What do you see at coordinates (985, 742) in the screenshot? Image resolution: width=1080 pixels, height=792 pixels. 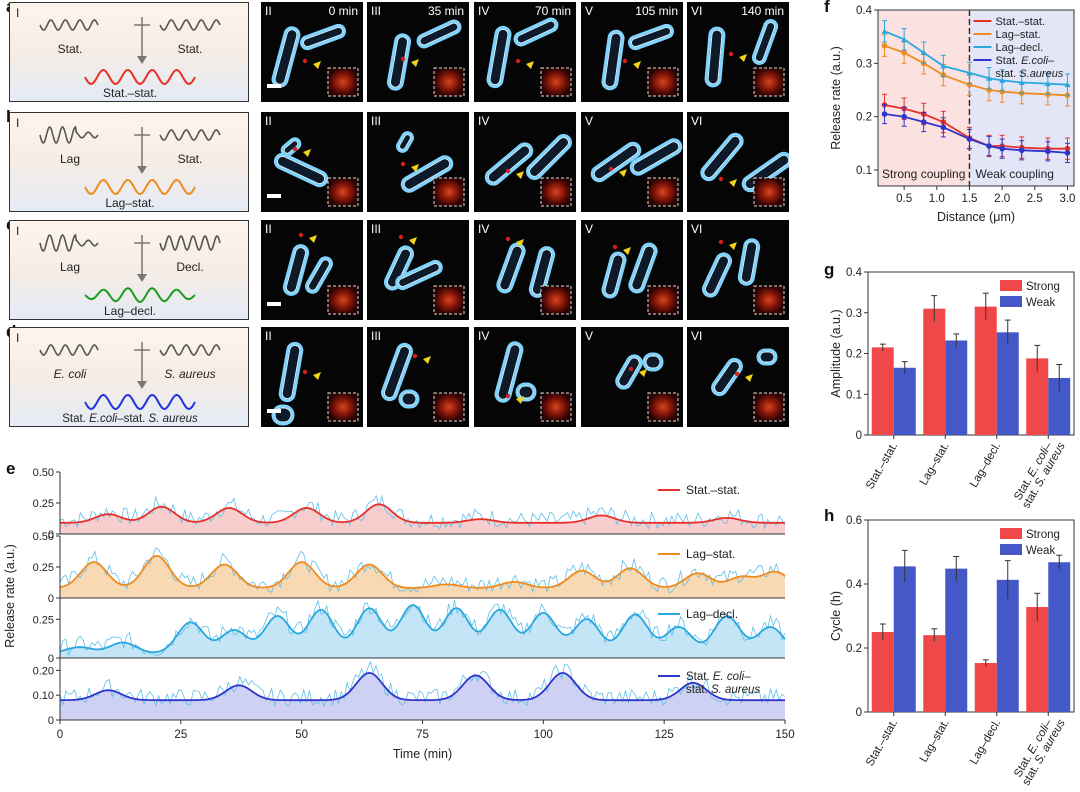 I see `x-tick-label: Lag–decl.` at bounding box center [985, 742].